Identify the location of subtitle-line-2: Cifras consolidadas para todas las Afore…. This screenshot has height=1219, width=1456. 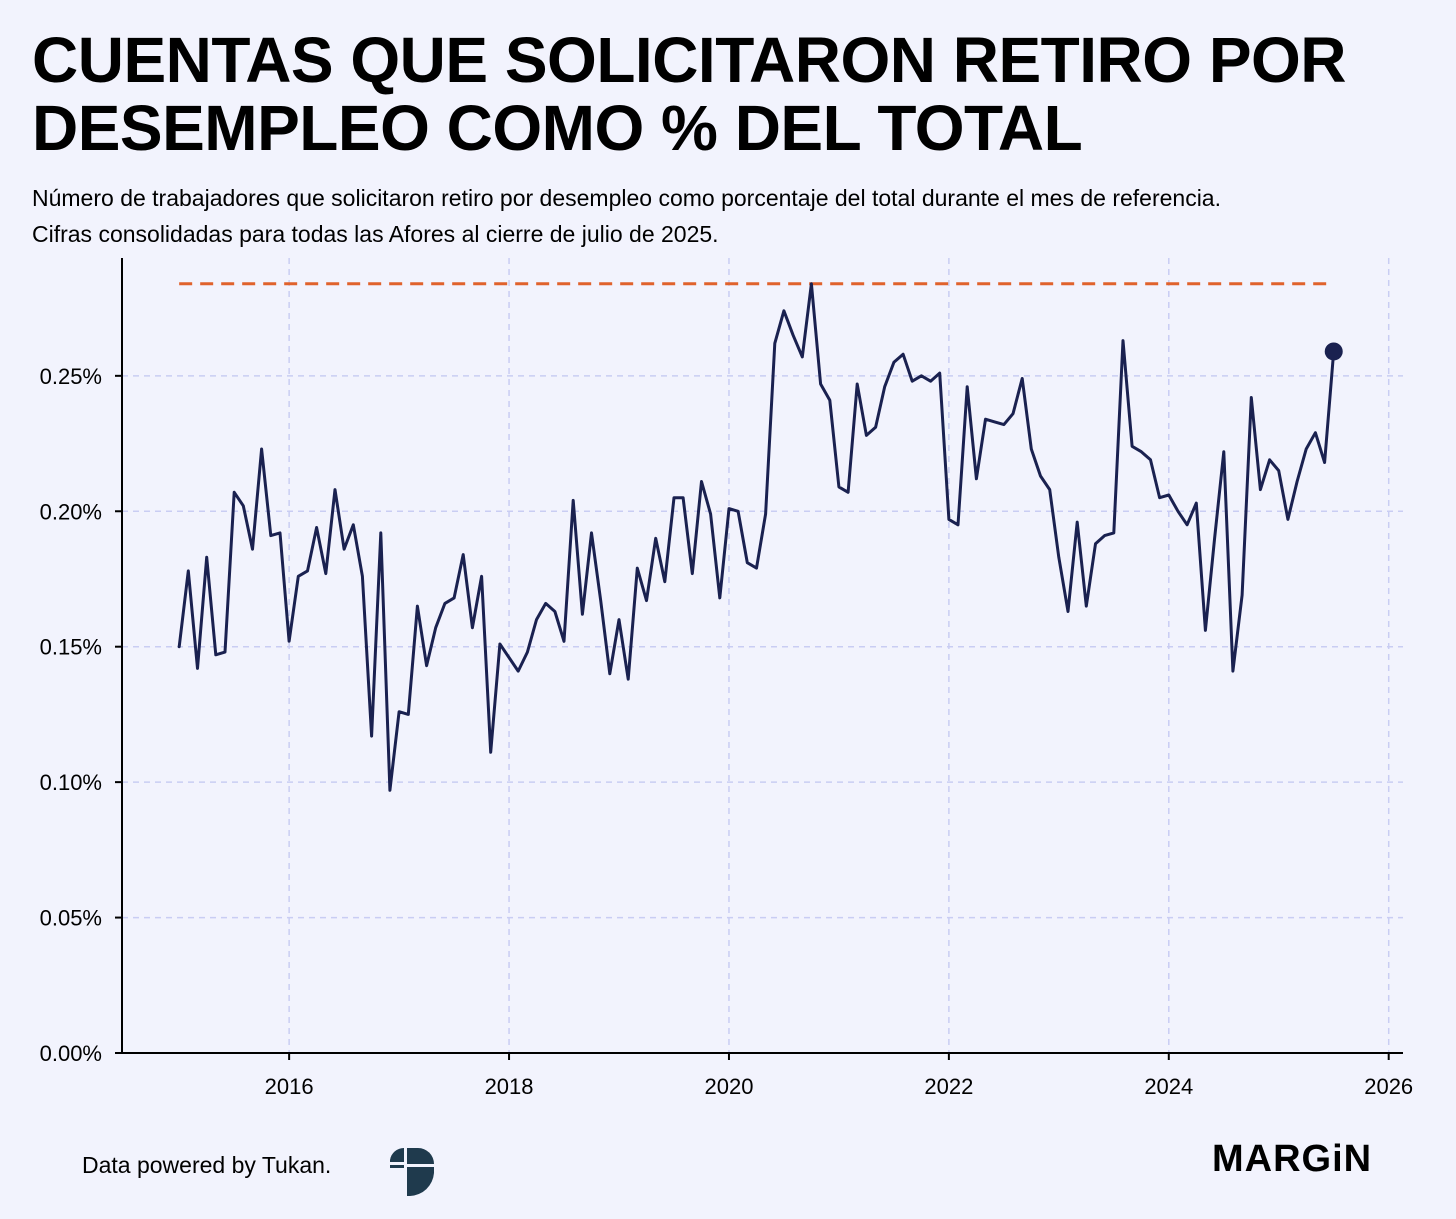
(375, 234).